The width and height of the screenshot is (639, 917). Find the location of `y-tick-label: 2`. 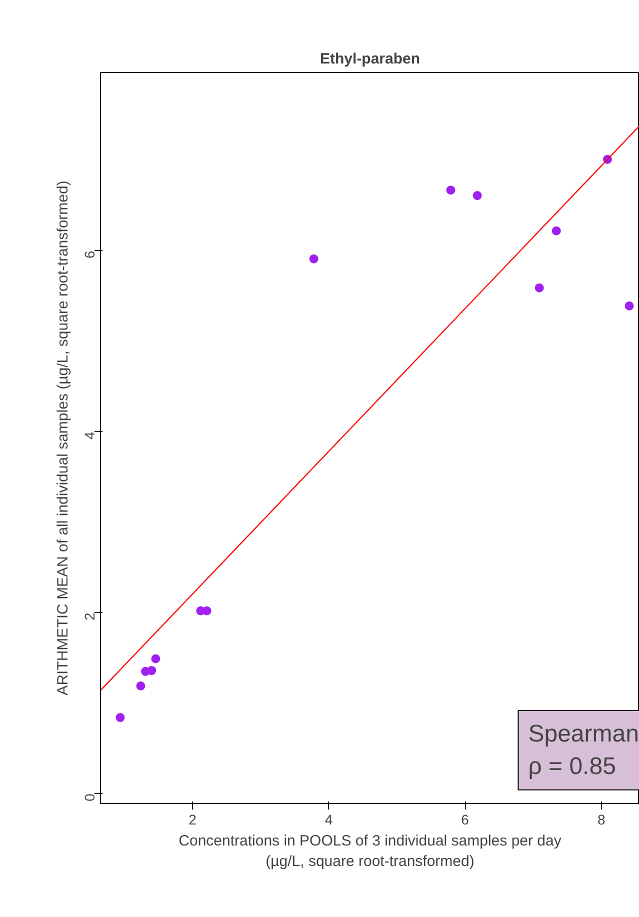

y-tick-label: 2 is located at coordinates (90, 616).